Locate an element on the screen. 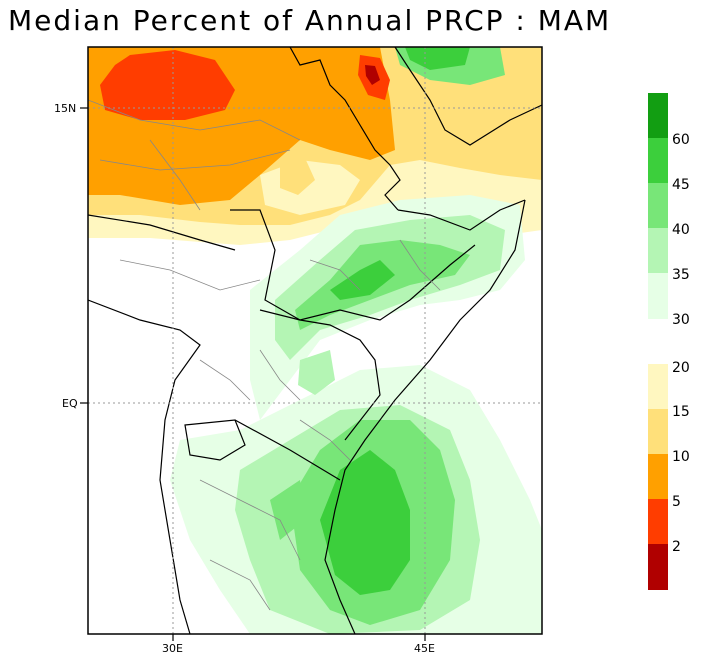 The width and height of the screenshot is (702, 664). lake-victoria is located at coordinates (215, 440).